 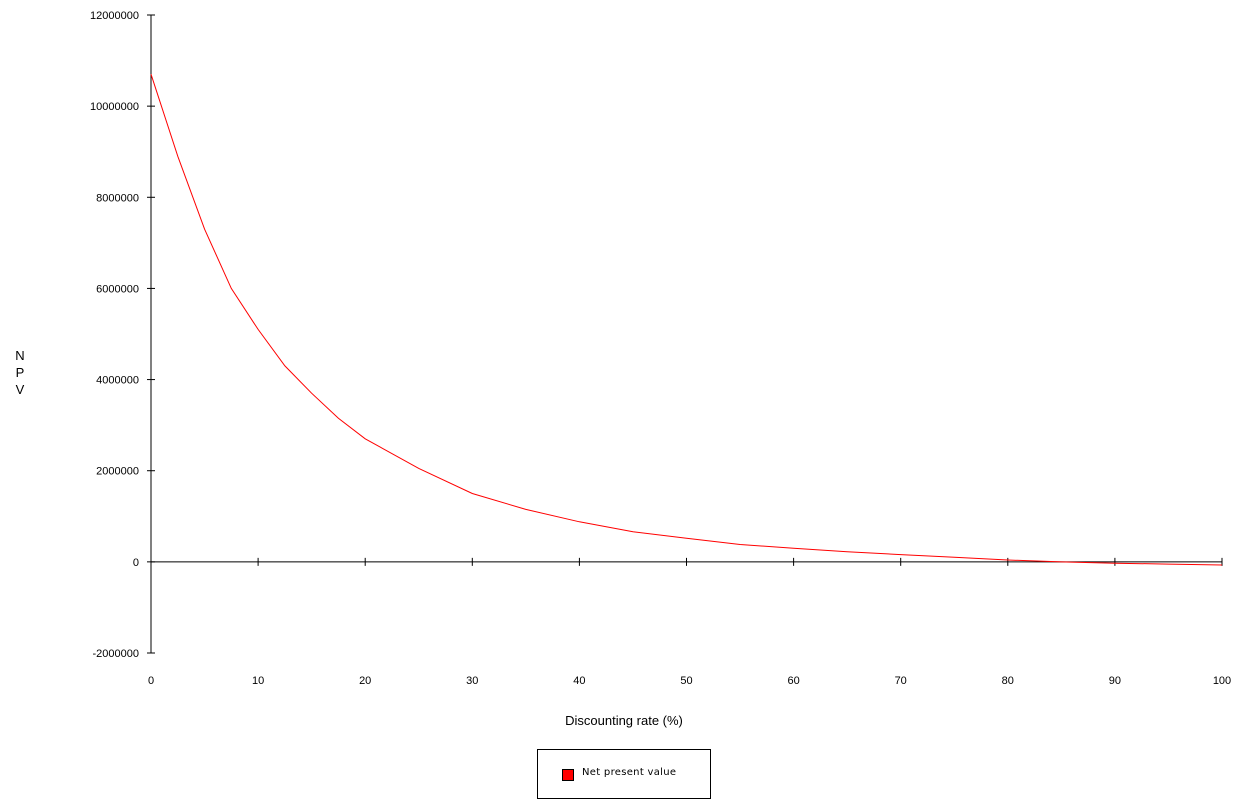 I want to click on y-axis-label-char: V, so click(x=20, y=389).